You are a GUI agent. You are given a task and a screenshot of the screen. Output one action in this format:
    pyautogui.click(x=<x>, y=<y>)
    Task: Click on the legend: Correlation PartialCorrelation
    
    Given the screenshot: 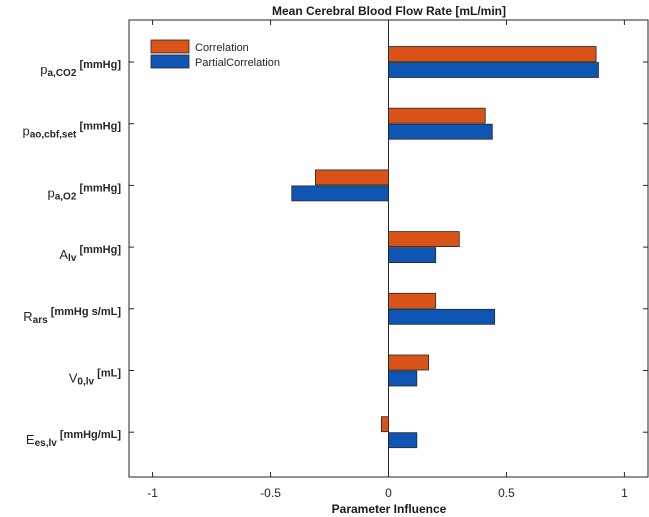 What is the action you would take?
    pyautogui.click(x=215, y=54)
    